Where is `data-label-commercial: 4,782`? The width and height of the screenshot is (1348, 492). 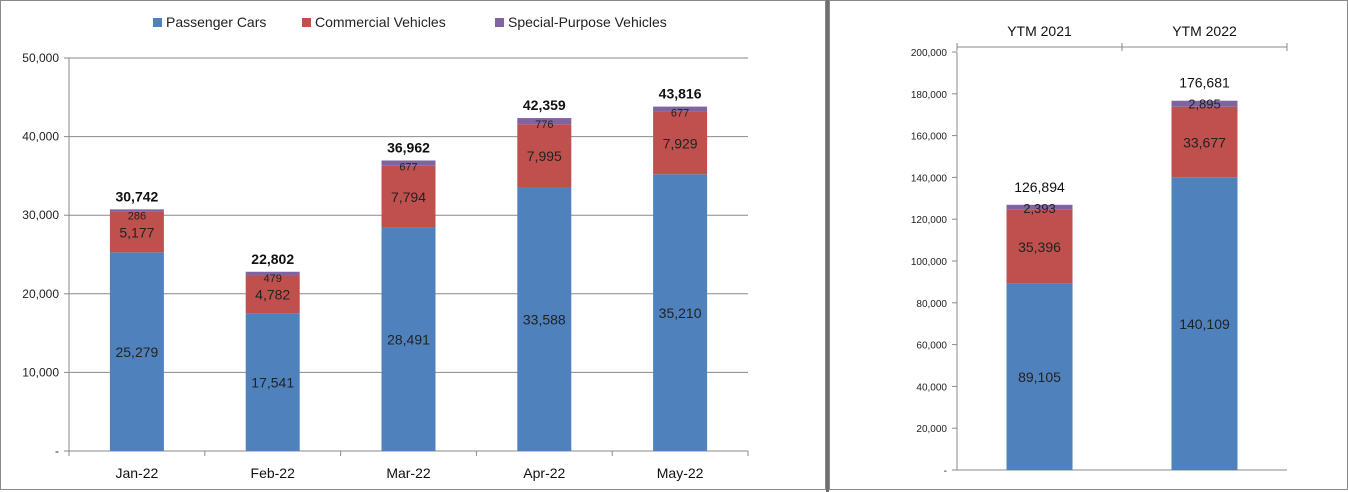
data-label-commercial: 4,782 is located at coordinates (272, 295).